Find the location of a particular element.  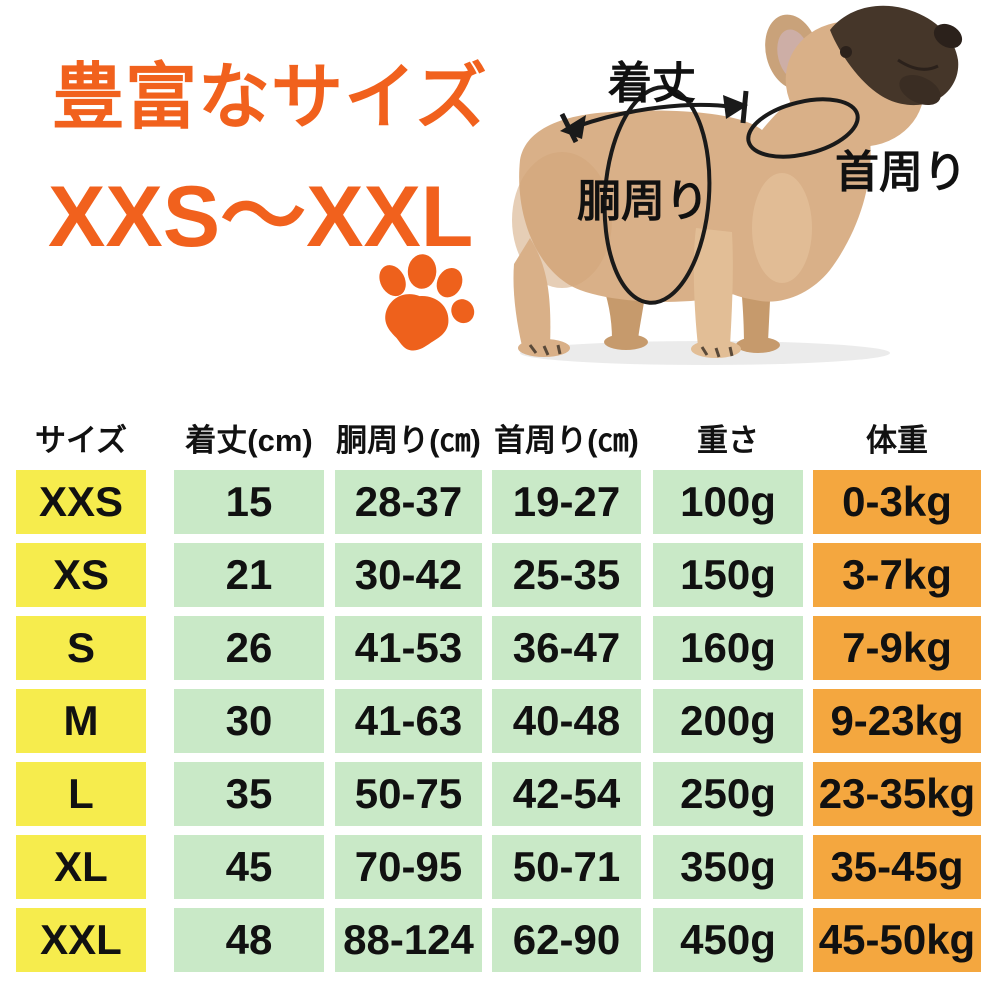

measurement-arrow-length is located at coordinates (654, 117).